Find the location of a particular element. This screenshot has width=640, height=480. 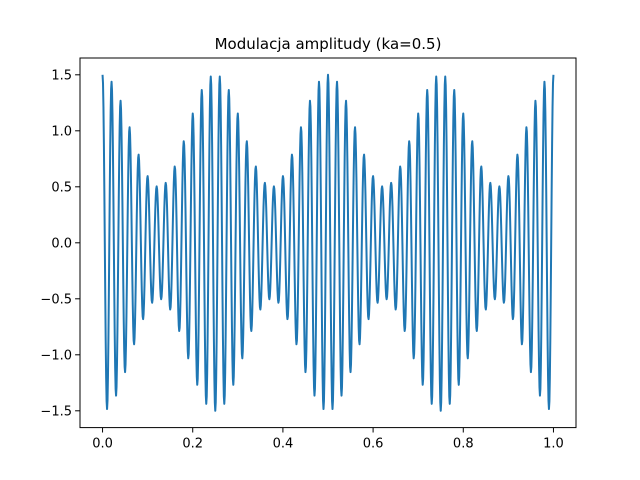

y-tick-label: 0.0 is located at coordinates (61, 243).